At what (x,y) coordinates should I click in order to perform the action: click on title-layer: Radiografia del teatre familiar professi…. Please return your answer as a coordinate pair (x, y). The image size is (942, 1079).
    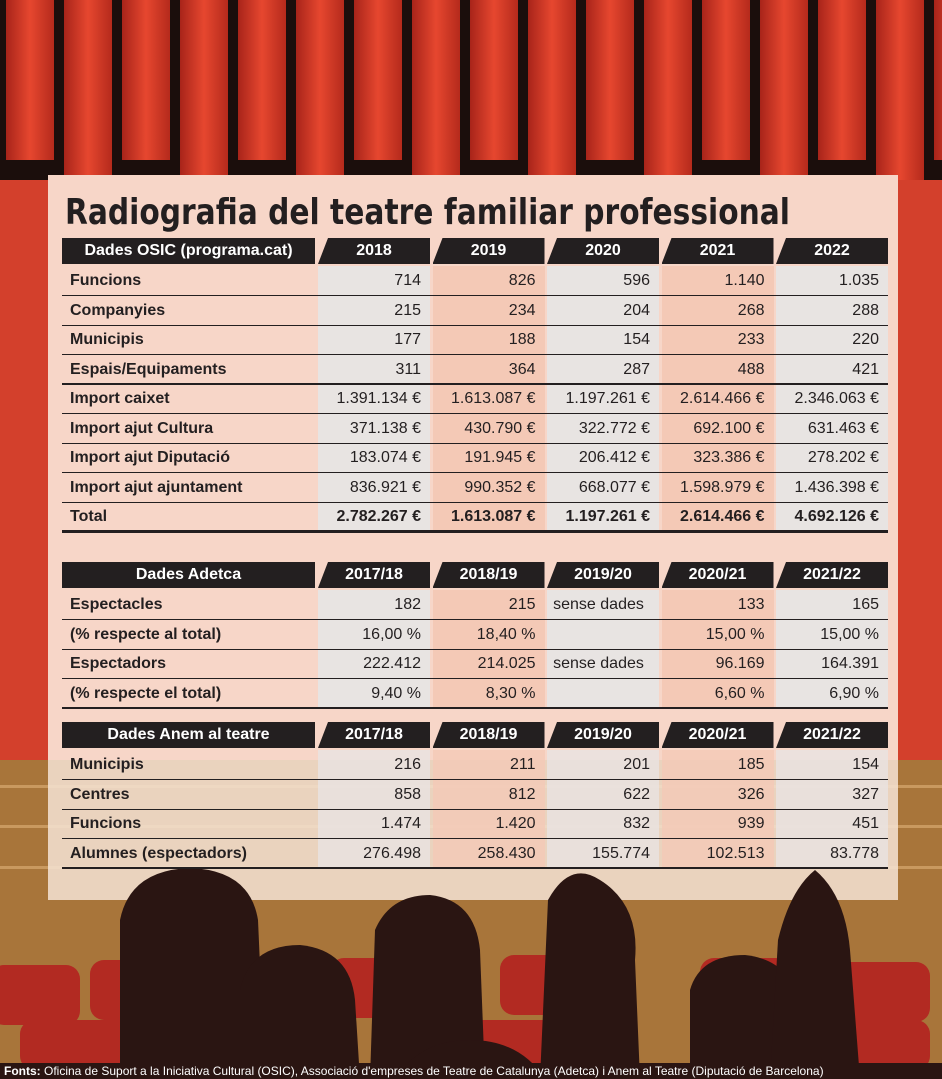
    Looking at the image, I should click on (427, 212).